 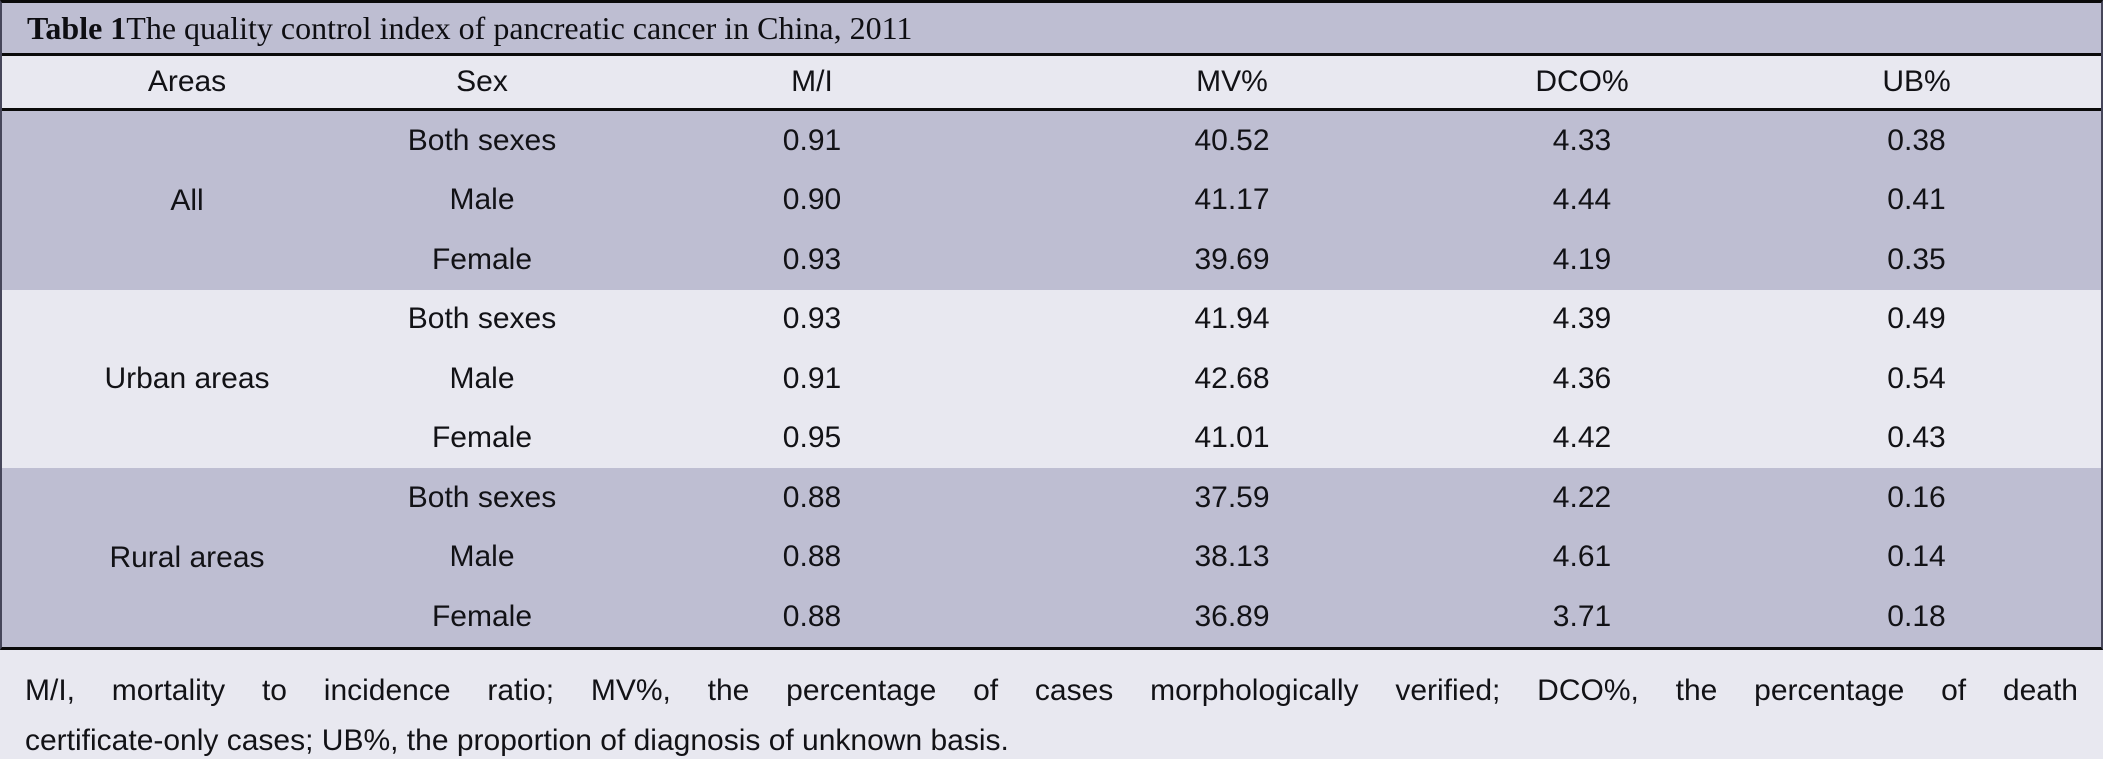 I want to click on column-header-mv: MV%, so click(x=1232, y=83).